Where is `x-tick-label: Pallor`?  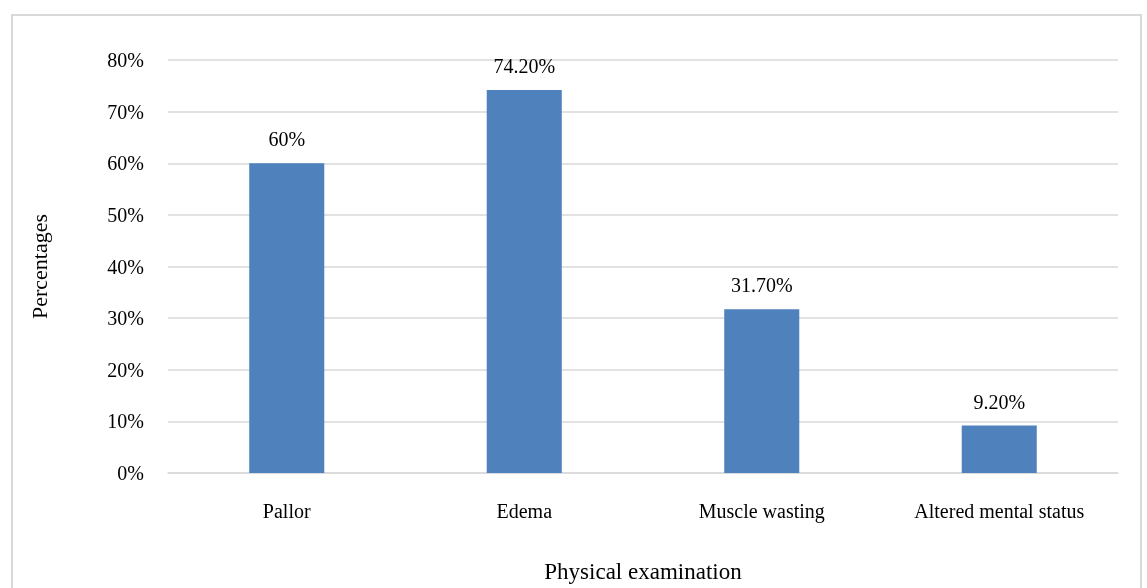 x-tick-label: Pallor is located at coordinates (286, 511).